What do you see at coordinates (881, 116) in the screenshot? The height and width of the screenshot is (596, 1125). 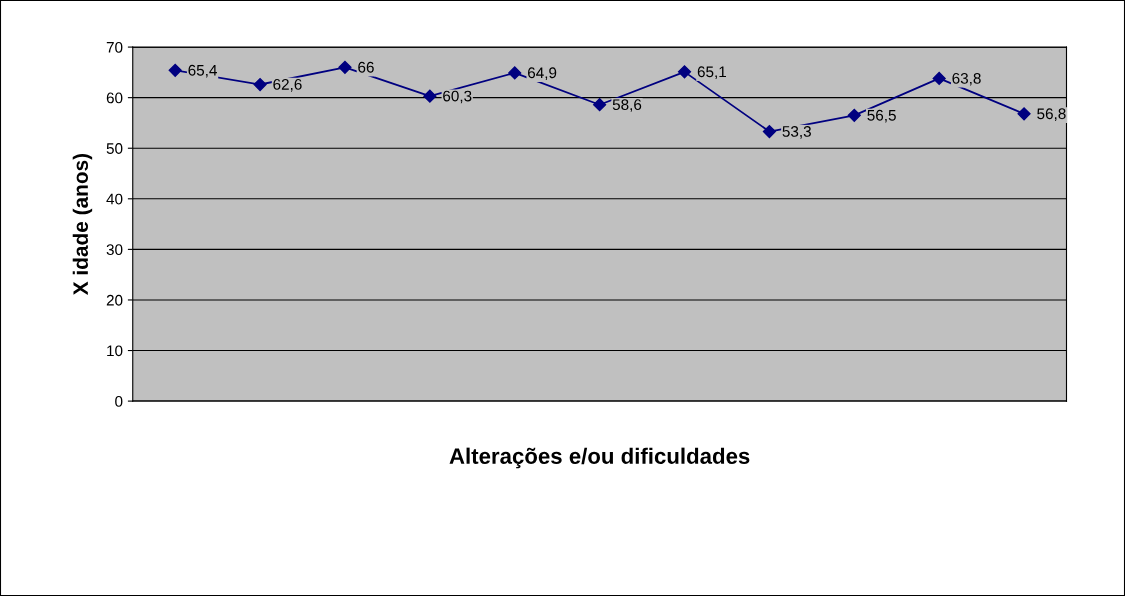 I see `data-label: 56,5` at bounding box center [881, 116].